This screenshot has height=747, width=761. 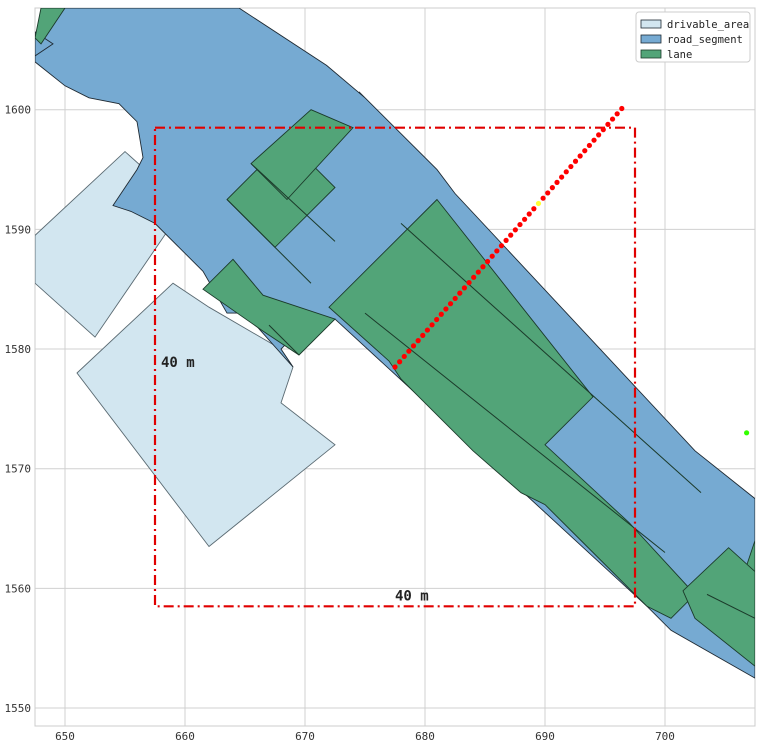 What do you see at coordinates (665, 736) in the screenshot?
I see `x-tick-label: 700` at bounding box center [665, 736].